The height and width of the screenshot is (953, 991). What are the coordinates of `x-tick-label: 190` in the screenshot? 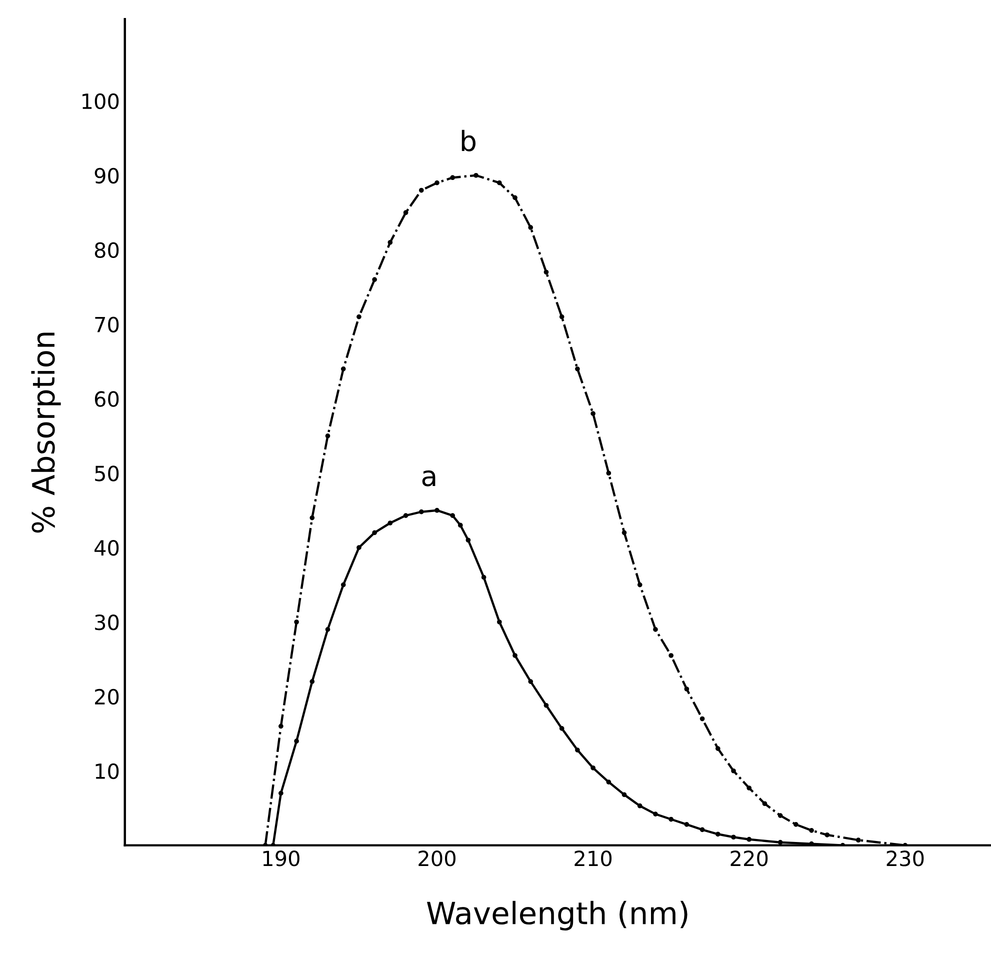 It's located at (281, 858).